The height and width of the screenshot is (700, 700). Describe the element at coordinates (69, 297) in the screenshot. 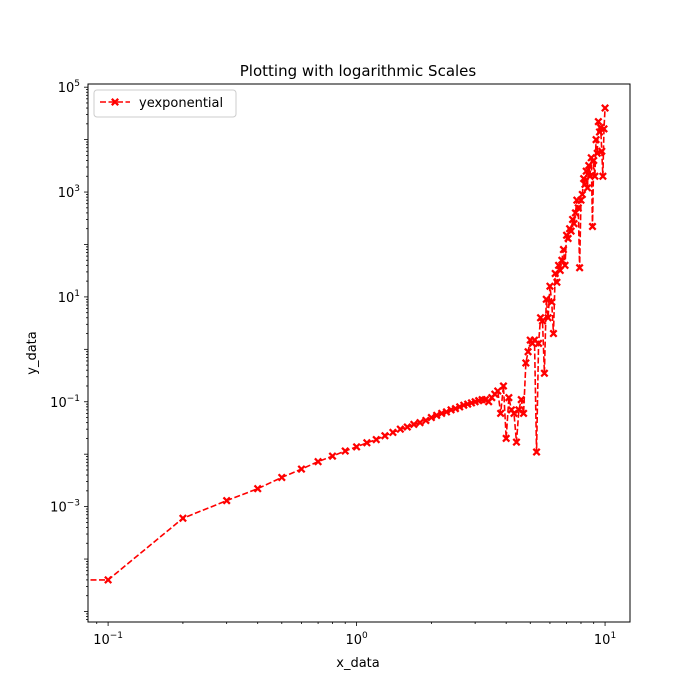

I see `y-tick-label: 10¹` at that location.